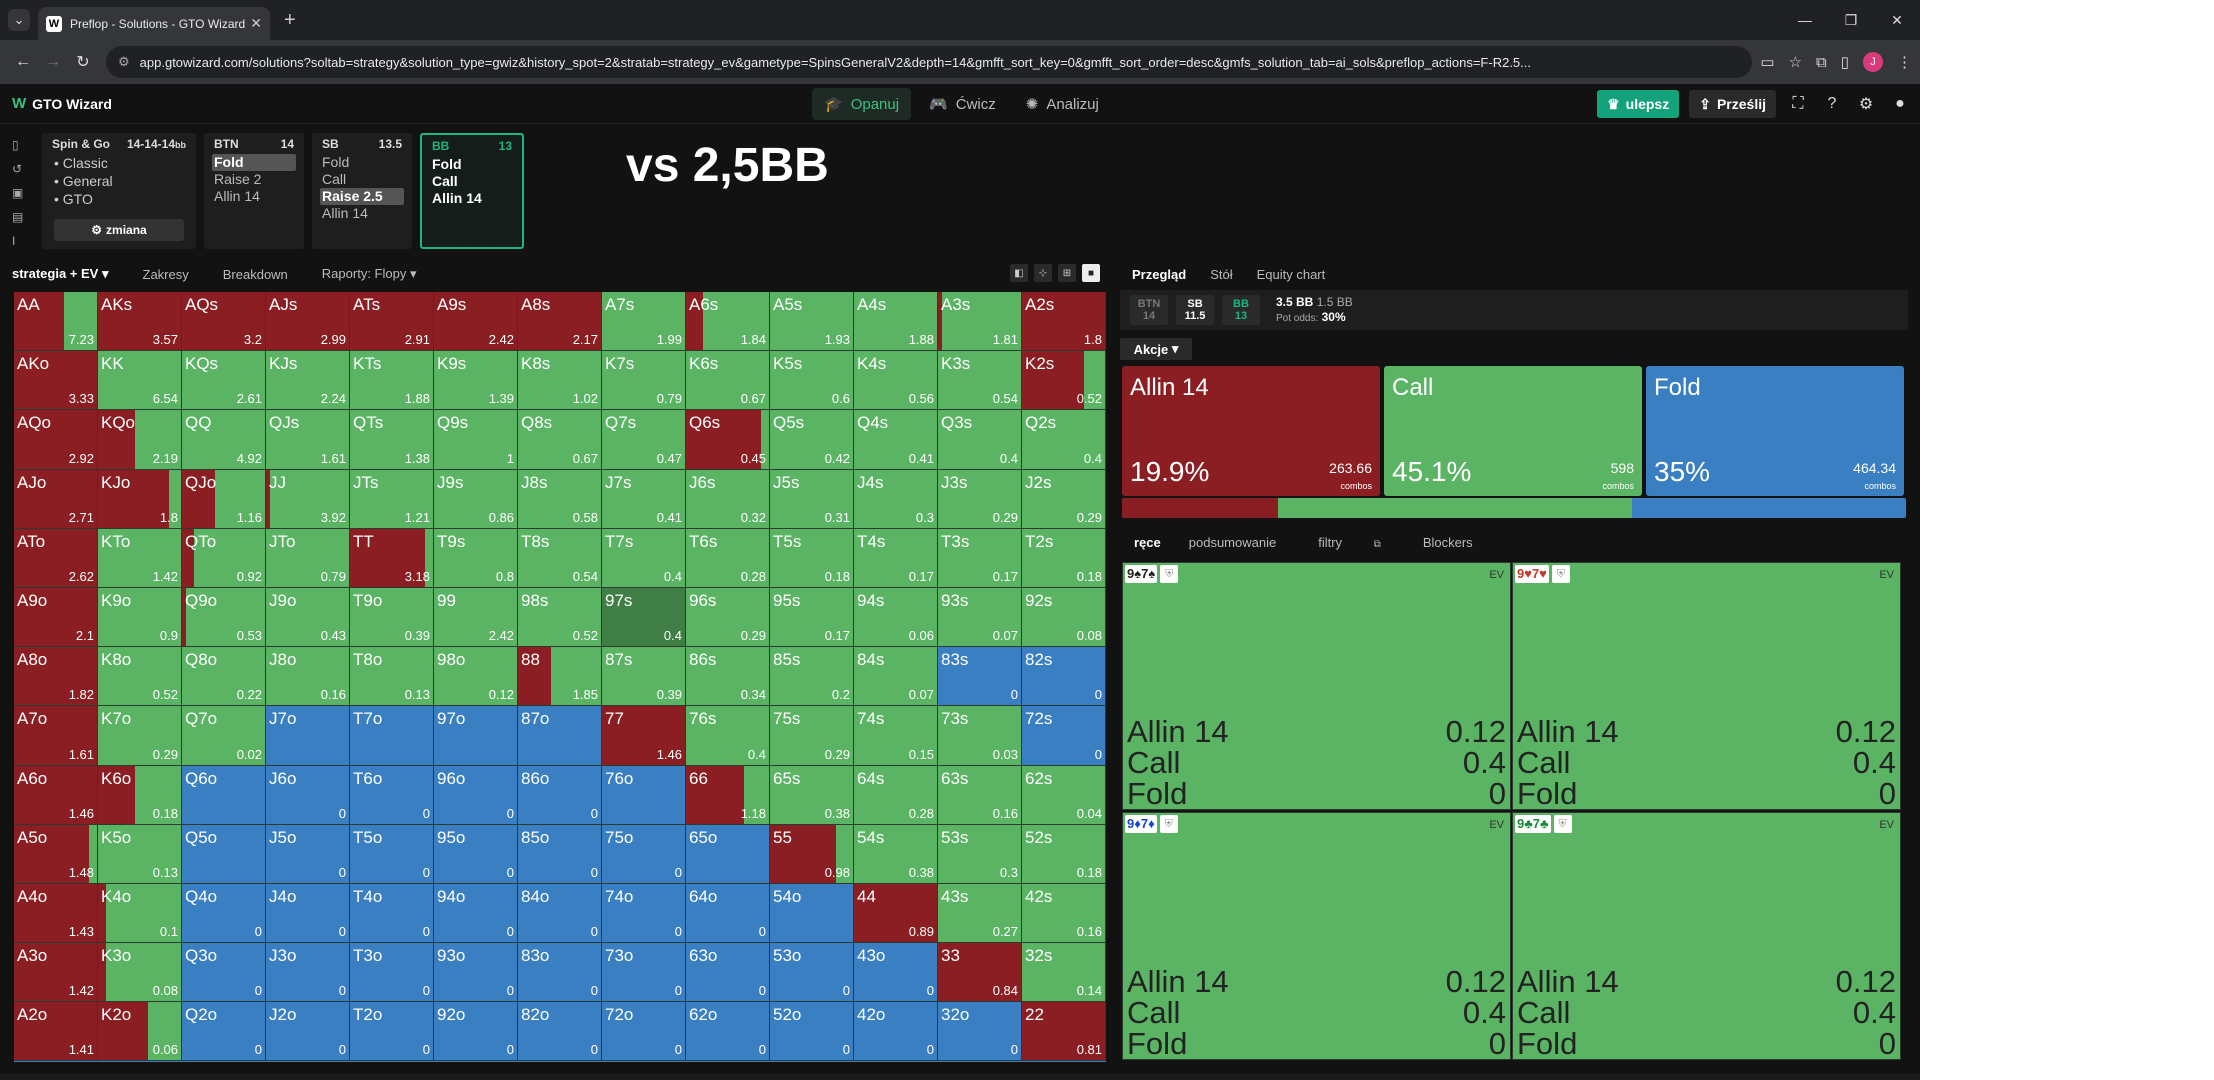  Describe the element at coordinates (1904, 62) in the screenshot. I see `menu-icon: ⋮` at that location.